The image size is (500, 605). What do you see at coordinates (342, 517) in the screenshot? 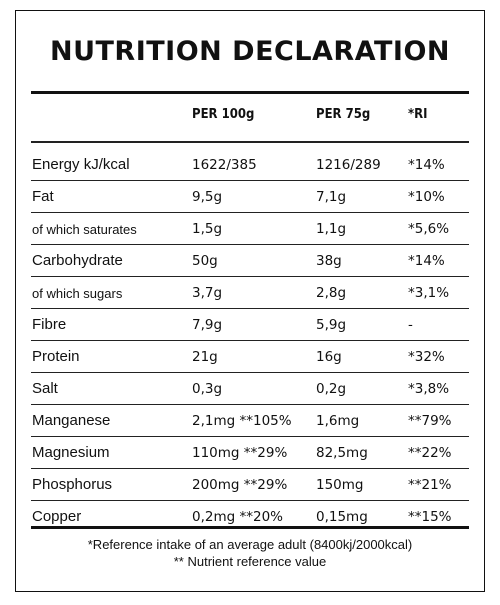
I see `value-per-75g: 0,15mg` at bounding box center [342, 517].